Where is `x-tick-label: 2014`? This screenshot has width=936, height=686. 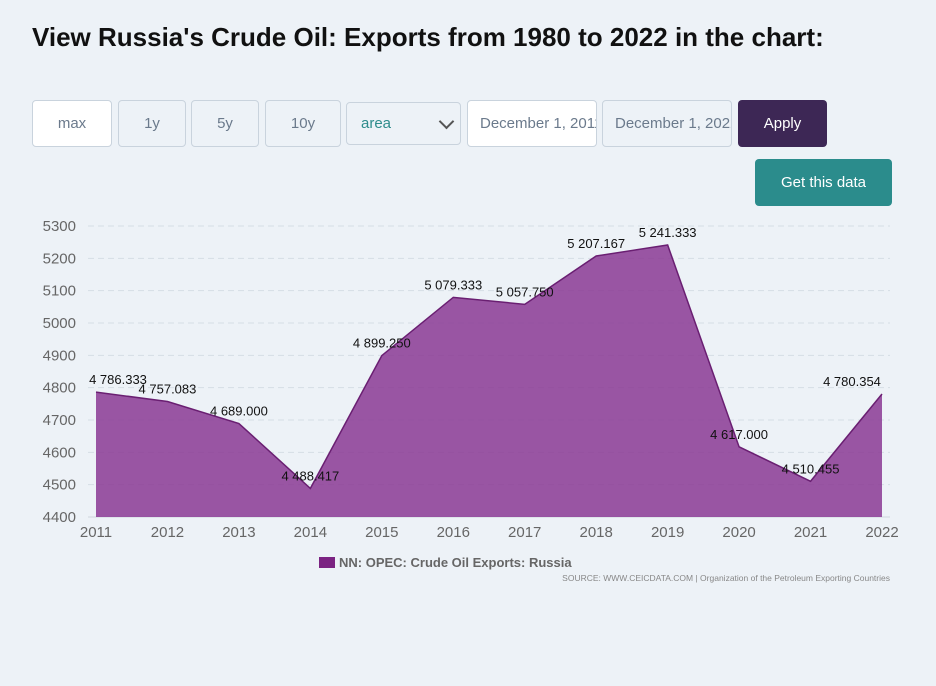
x-tick-label: 2014 is located at coordinates (310, 532).